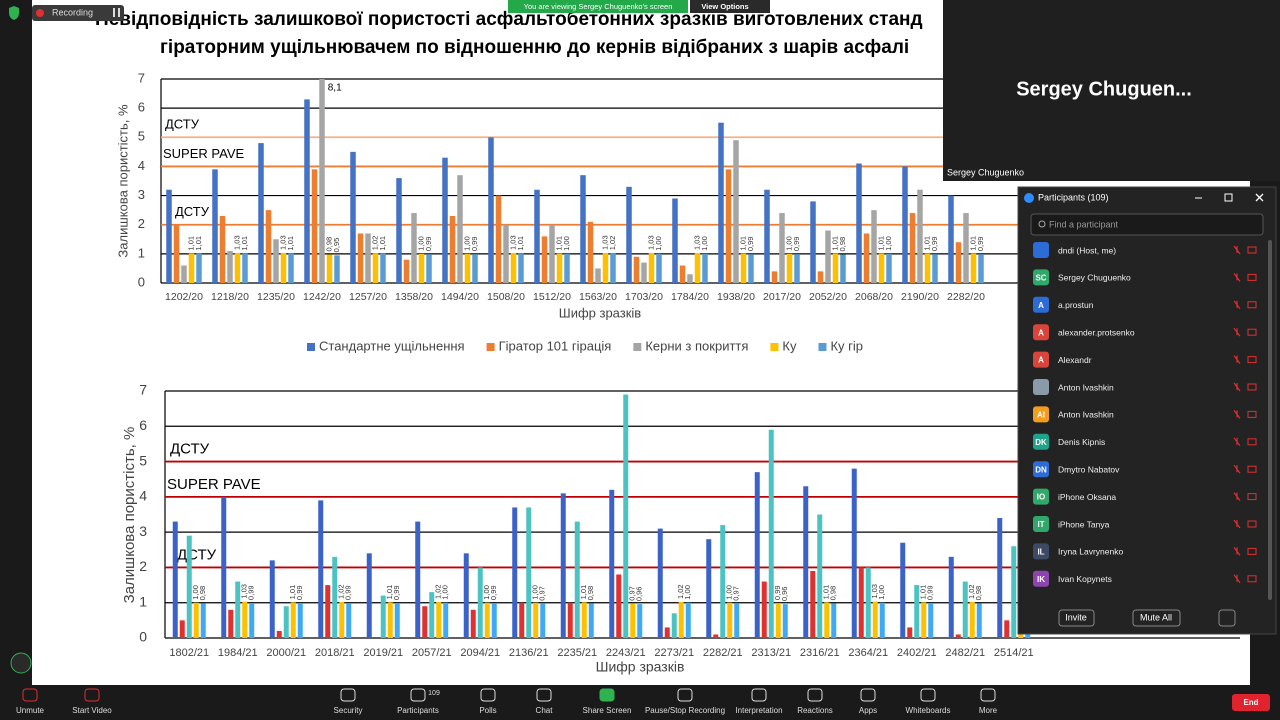 The width and height of the screenshot is (1280, 720). What do you see at coordinates (1227, 618) in the screenshot?
I see `more-button` at bounding box center [1227, 618].